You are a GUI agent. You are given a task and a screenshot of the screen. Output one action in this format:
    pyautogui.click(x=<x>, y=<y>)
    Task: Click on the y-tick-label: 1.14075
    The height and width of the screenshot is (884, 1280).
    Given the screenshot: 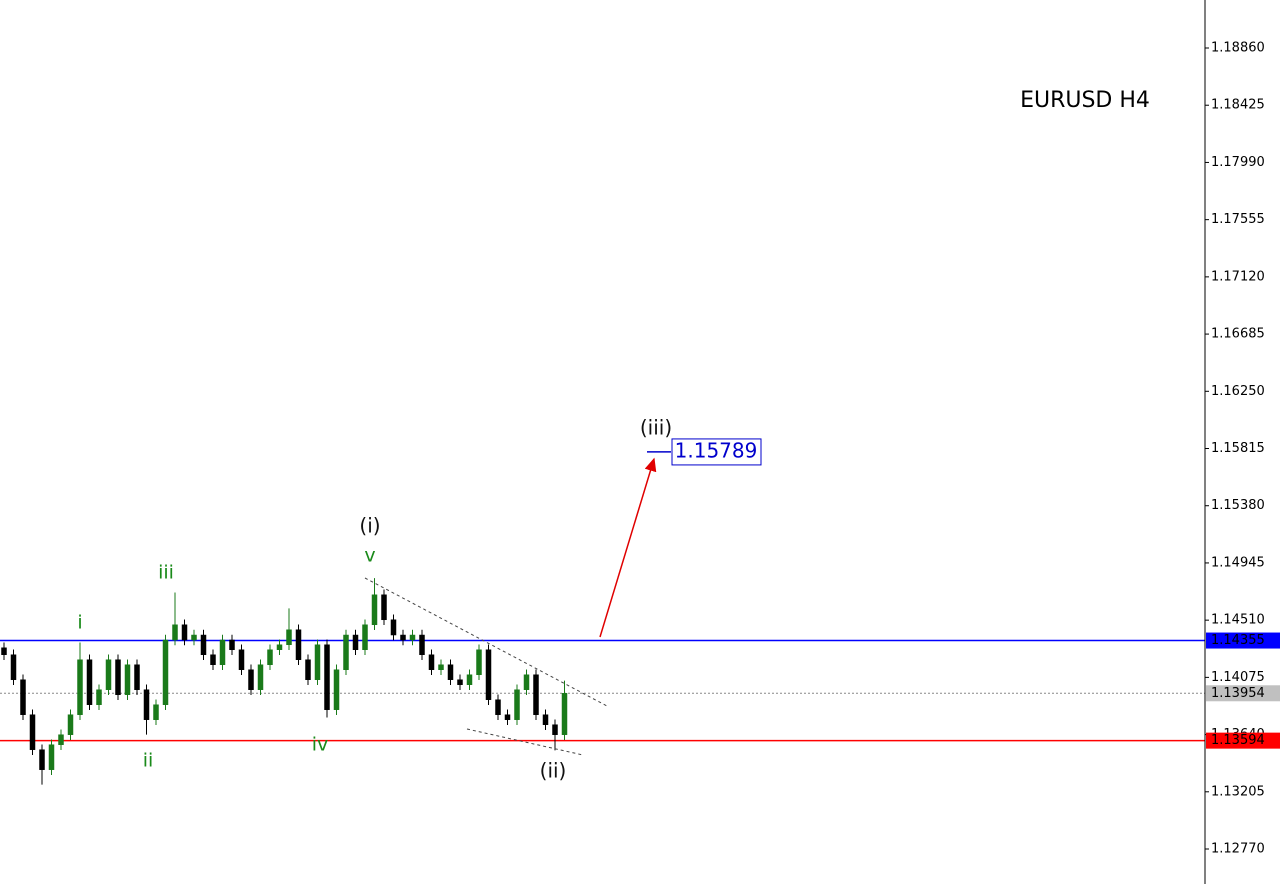 What is the action you would take?
    pyautogui.click(x=1238, y=677)
    